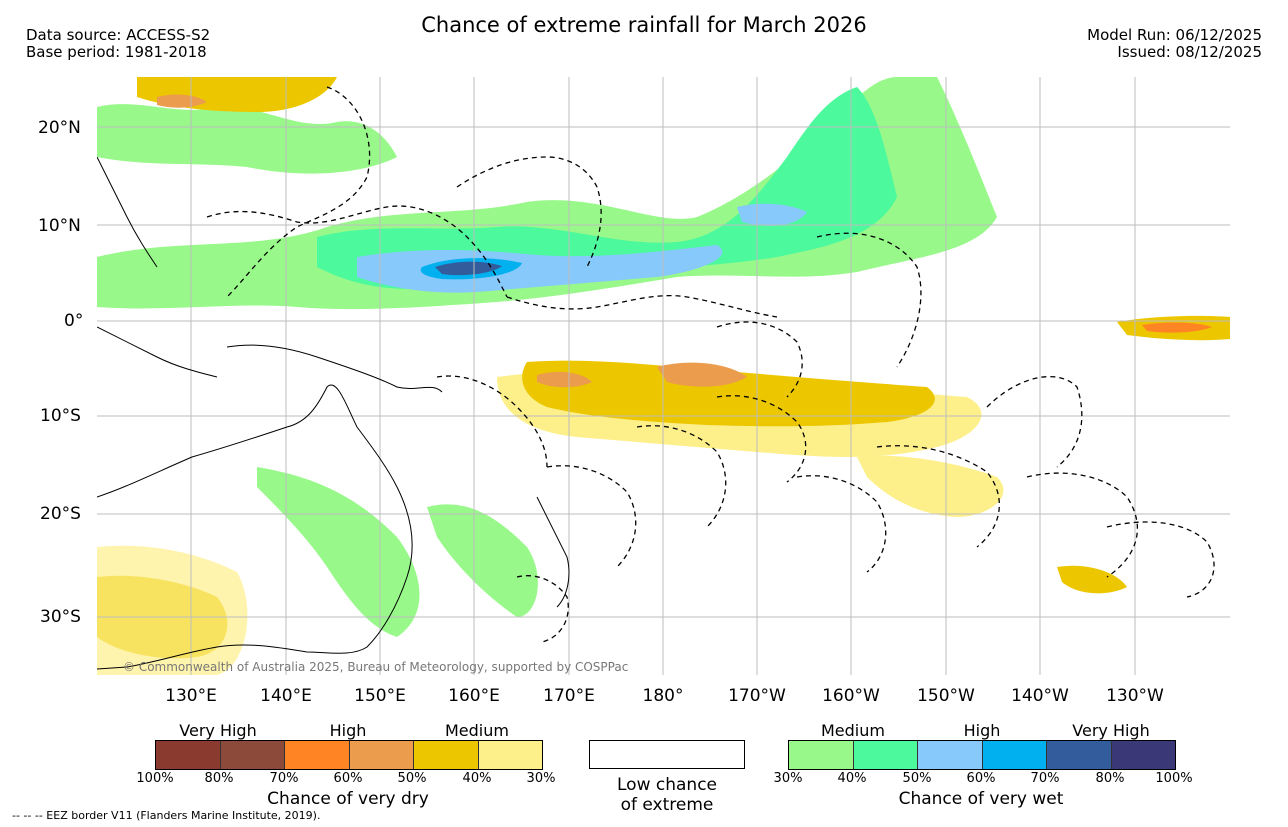  Describe the element at coordinates (348, 778) in the screenshot. I see `dry-tick-60: 60%` at that location.